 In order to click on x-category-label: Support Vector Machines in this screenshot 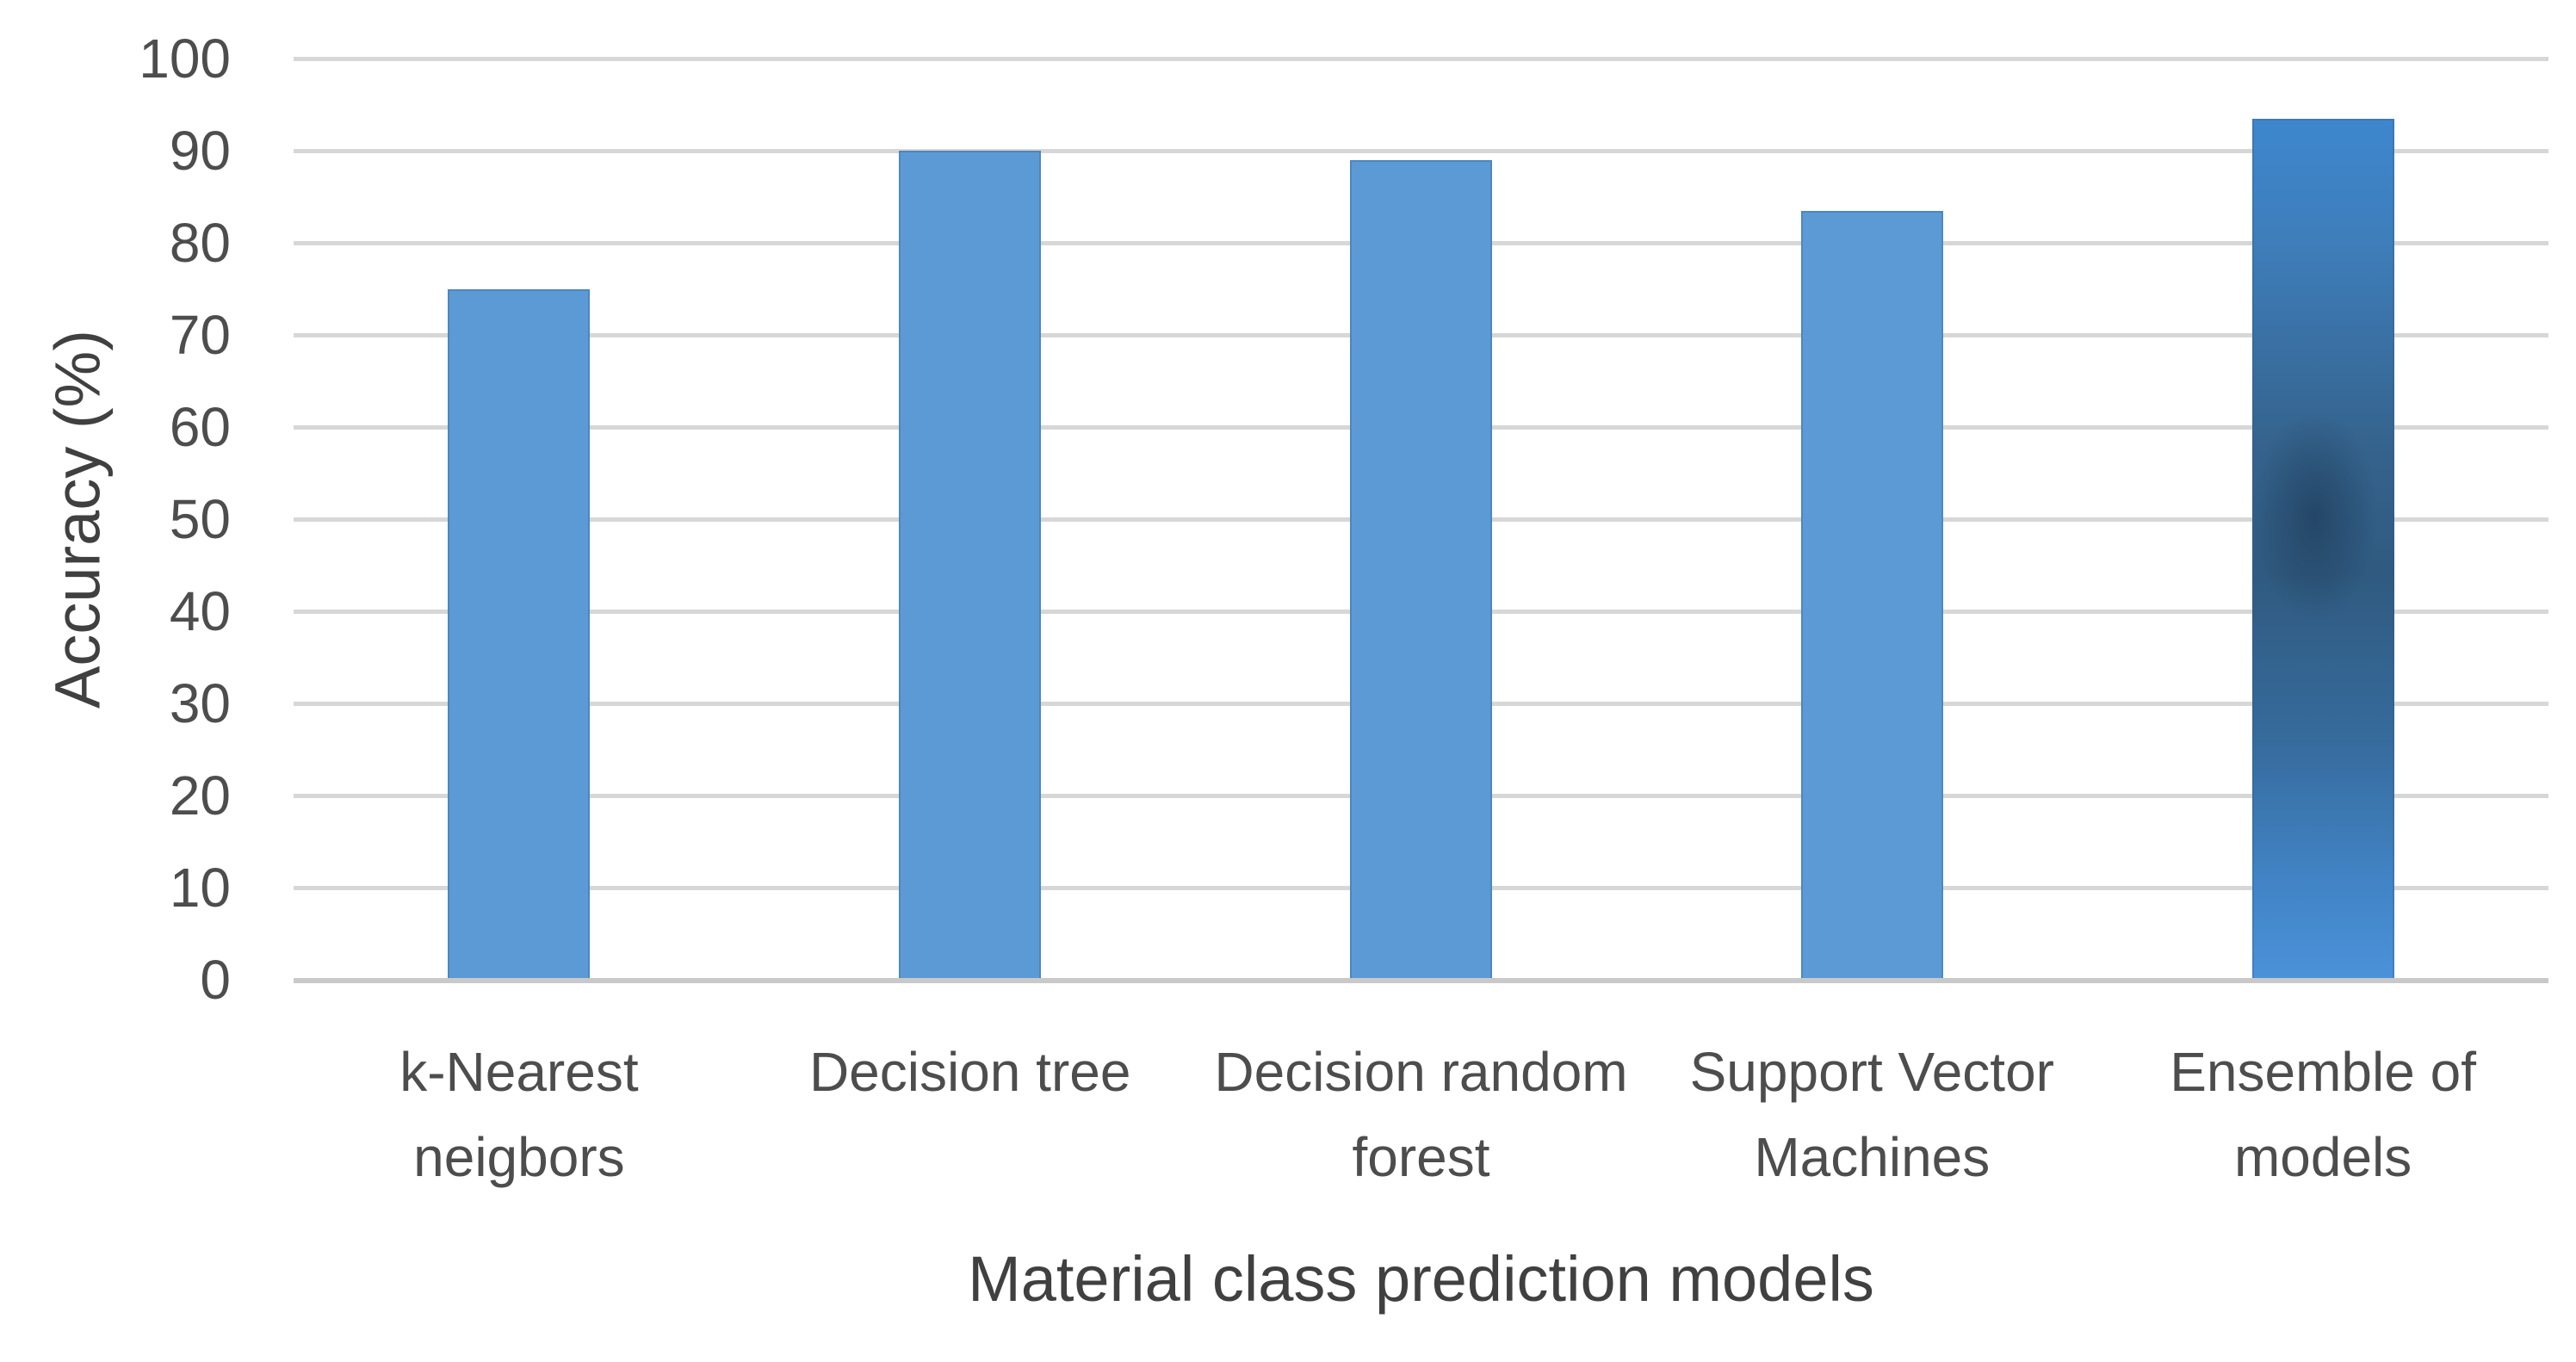, I will do `click(1871, 1115)`.